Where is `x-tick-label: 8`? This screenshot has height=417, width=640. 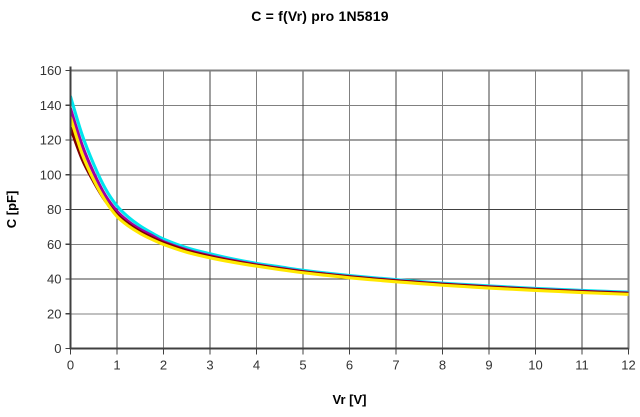 x-tick-label: 8 is located at coordinates (442, 365).